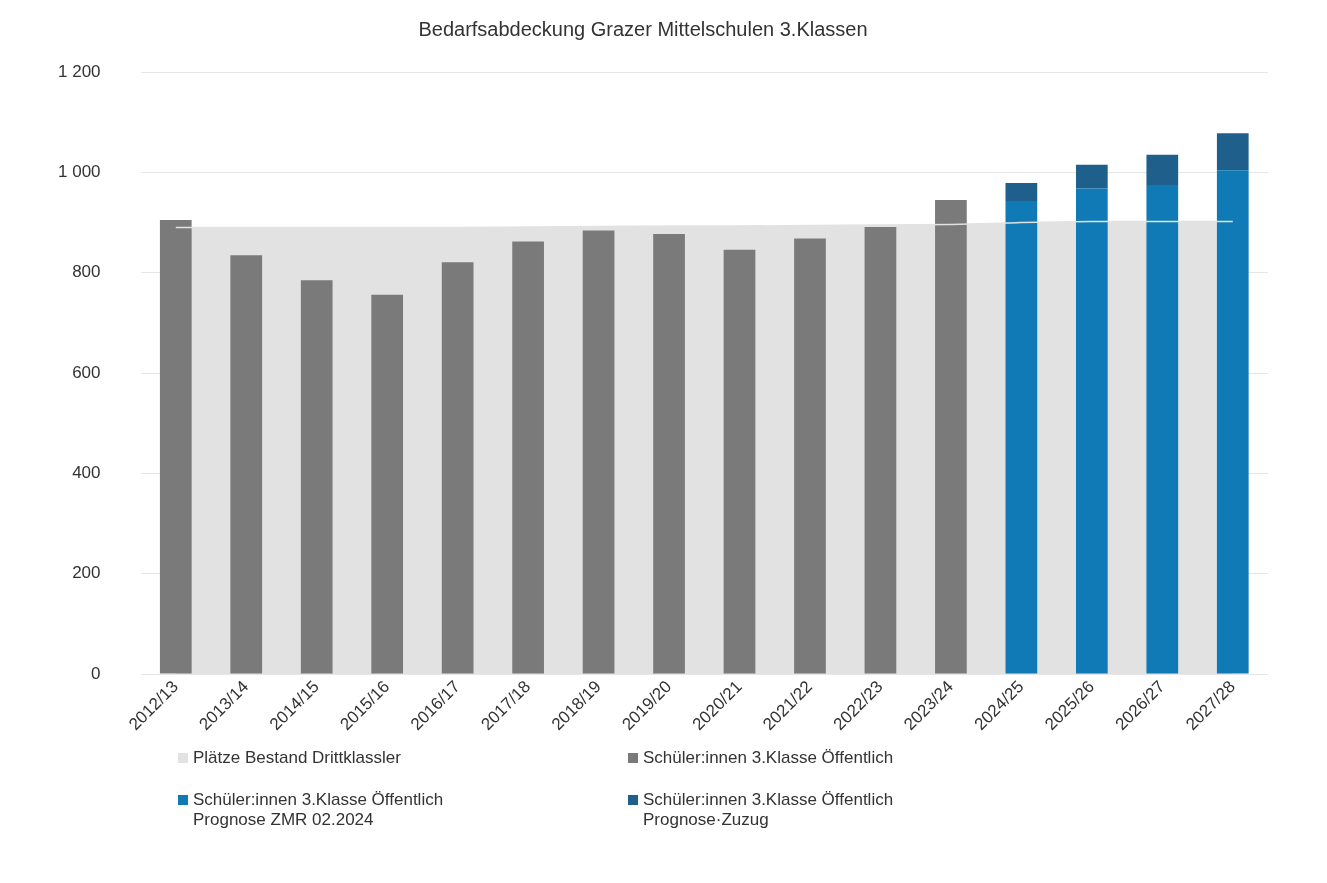 The width and height of the screenshot is (1327, 883). I want to click on y-tick-label: 1 200, so click(79, 71).